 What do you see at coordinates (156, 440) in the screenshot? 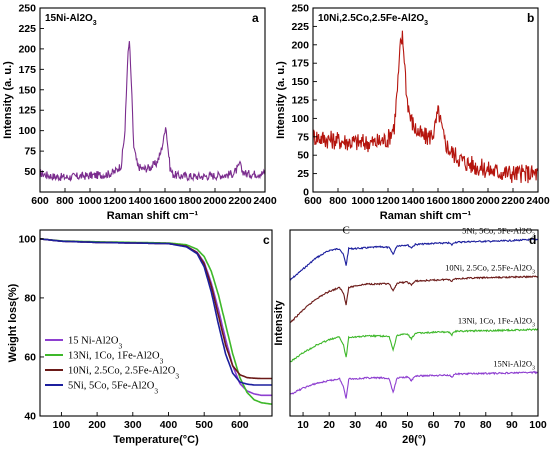
I see `x-axis-title: Temperature(°C)` at bounding box center [156, 440].